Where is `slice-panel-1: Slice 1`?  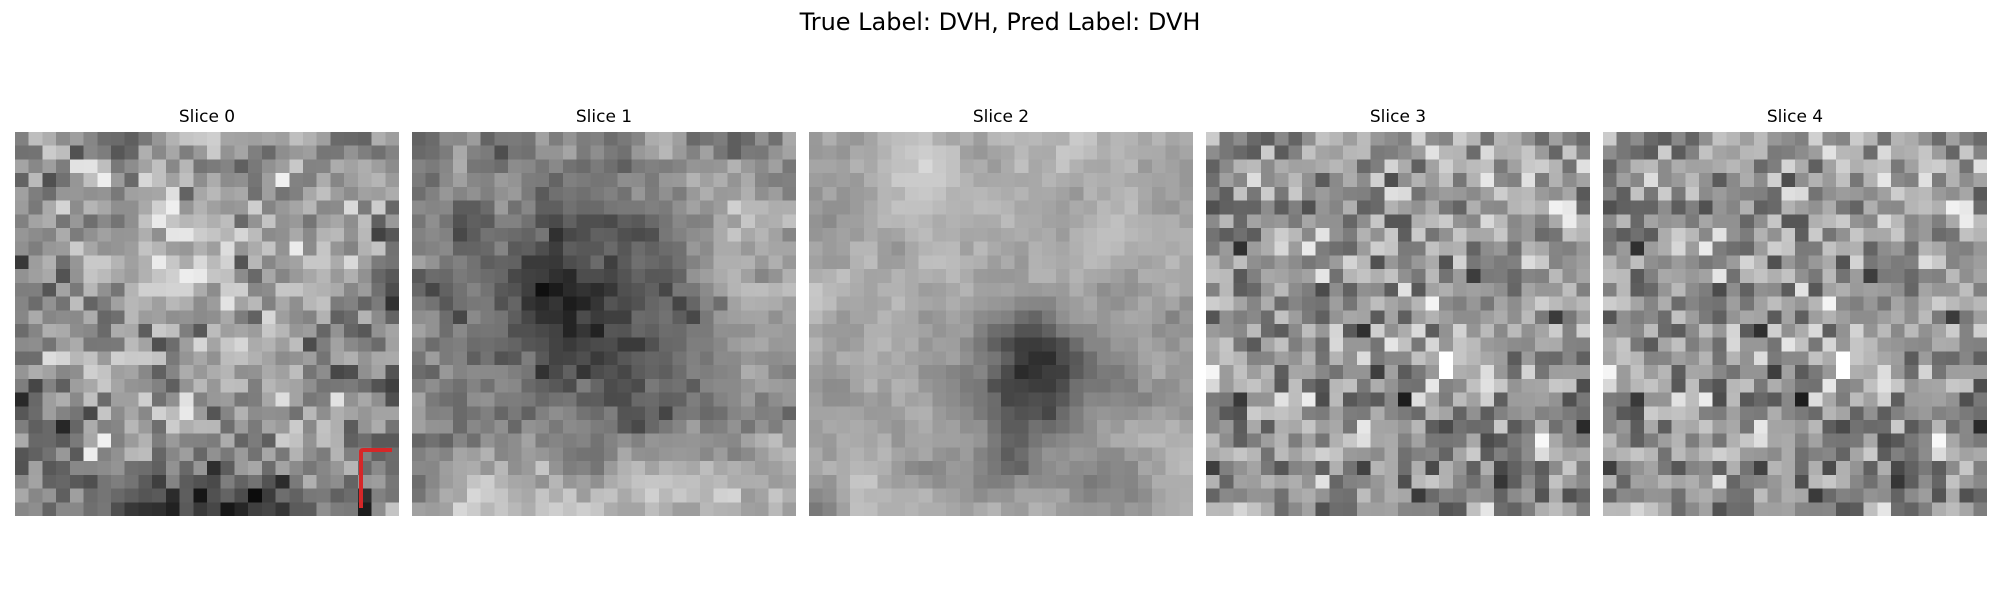
slice-panel-1: Slice 1 is located at coordinates (604, 311).